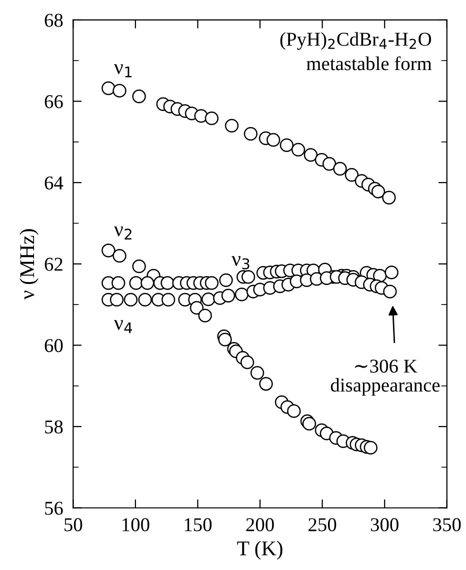 The image size is (466, 570). I want to click on x-tick-label: 100, so click(136, 525).